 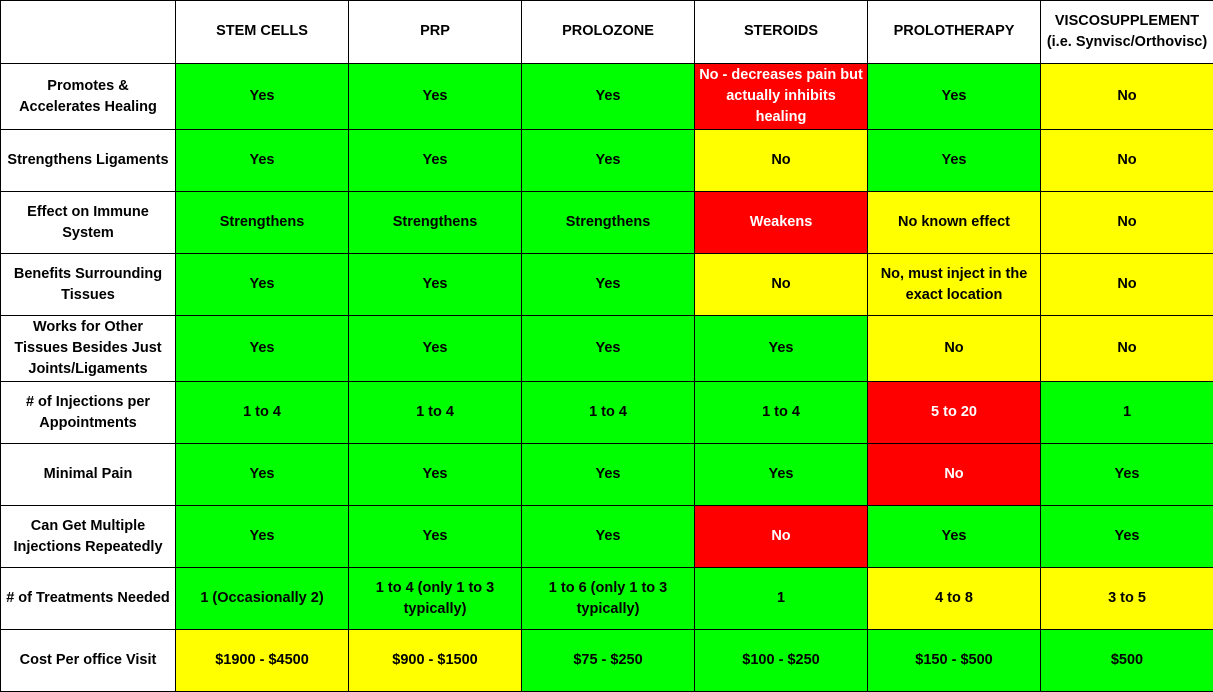 I want to click on column-header-line: STEM CELLS, so click(x=262, y=31).